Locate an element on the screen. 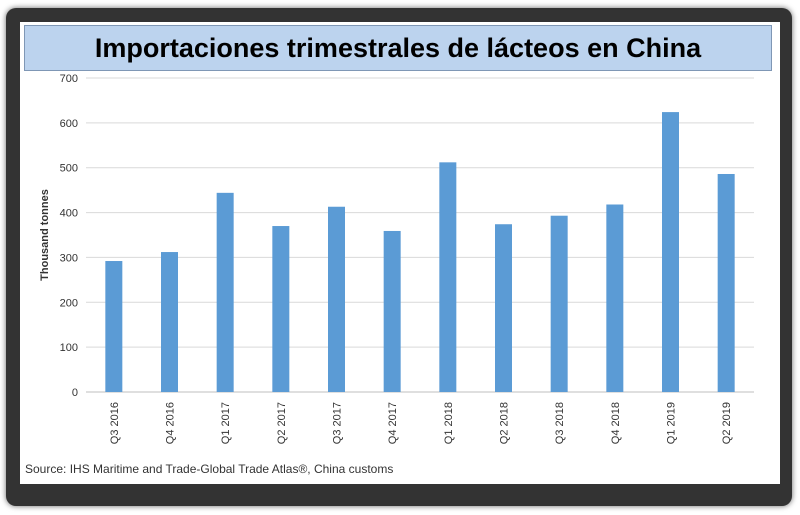 This screenshot has height=515, width=800. x-tick-label: Q4 2018 is located at coordinates (616, 423).